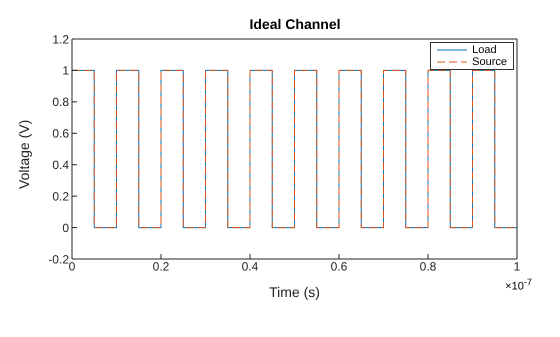  What do you see at coordinates (428, 267) in the screenshot?
I see `x-tick-label: 0.8` at bounding box center [428, 267].